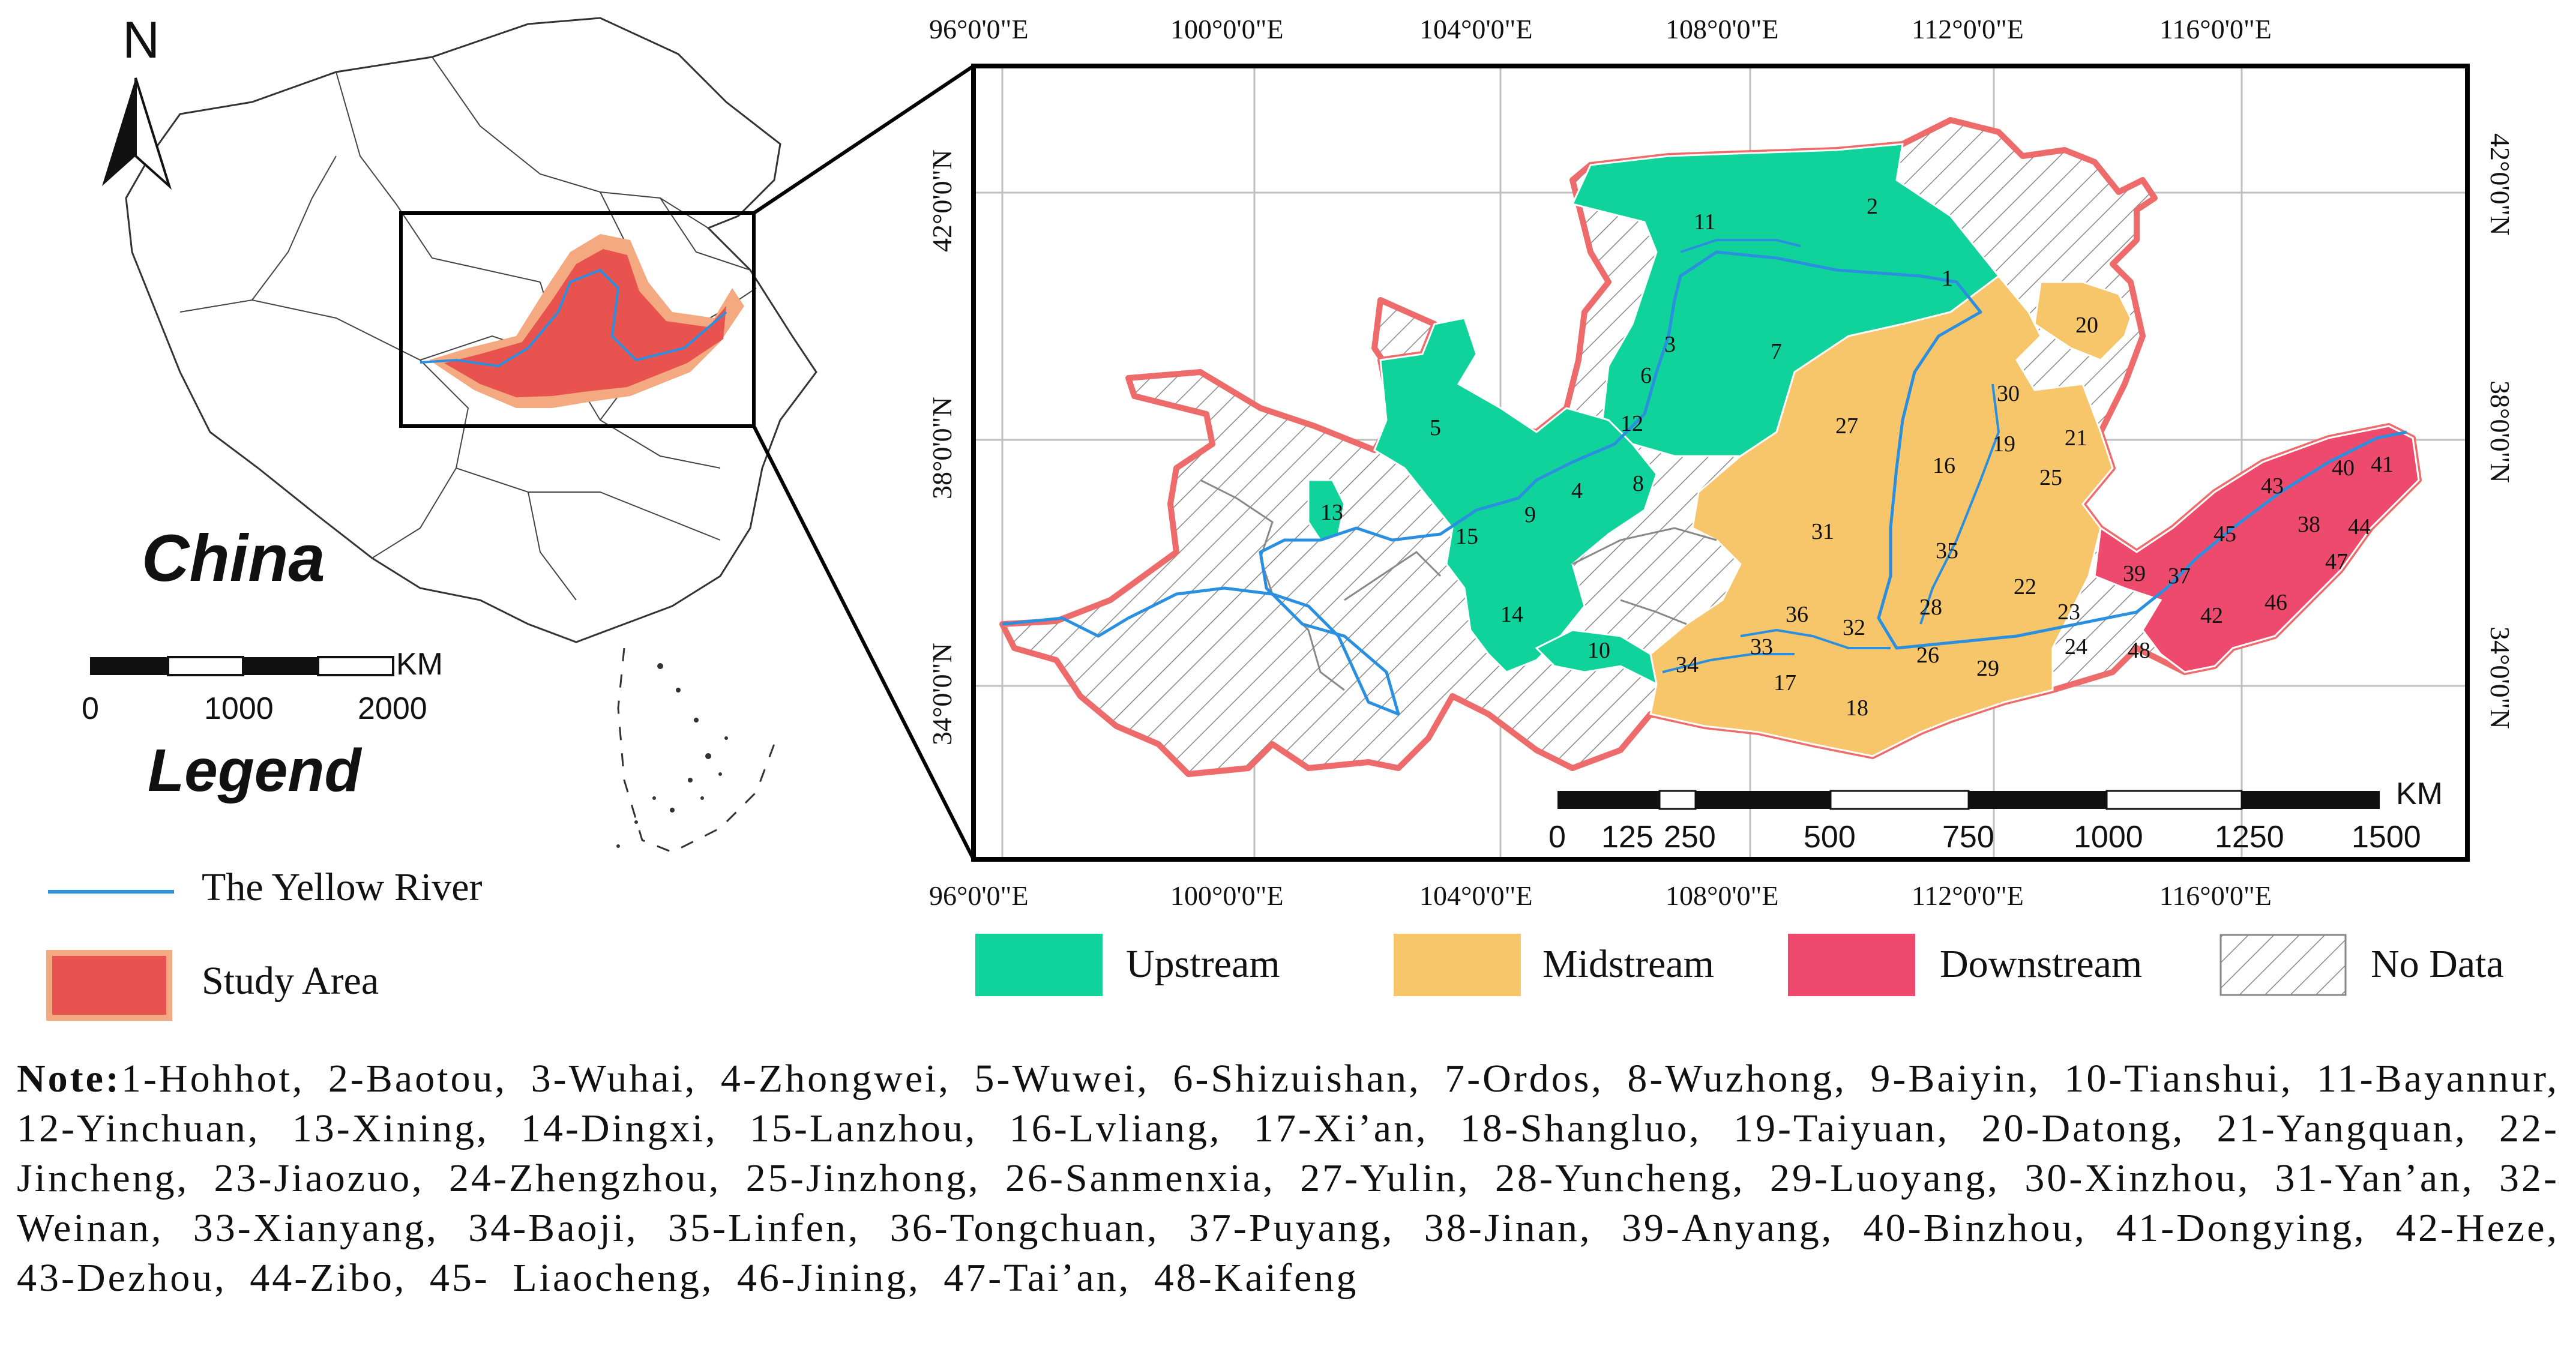 Image resolution: width=2576 pixels, height=1367 pixels. I want to click on no-data-swatch, so click(2283, 965).